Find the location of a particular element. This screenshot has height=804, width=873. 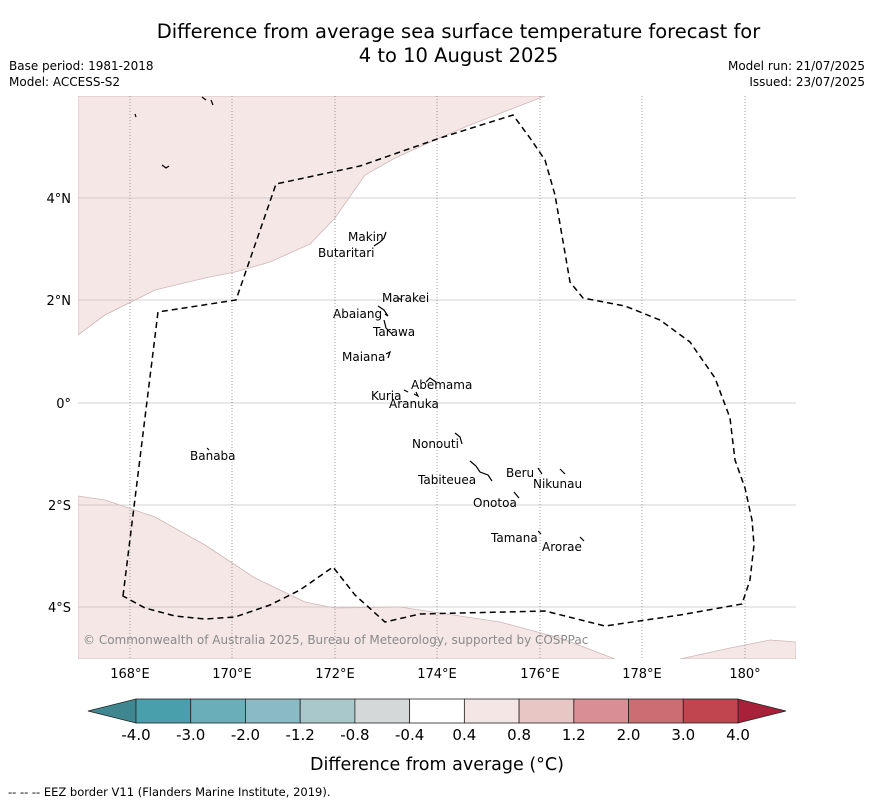

label-banaba: Banaba is located at coordinates (213, 456).